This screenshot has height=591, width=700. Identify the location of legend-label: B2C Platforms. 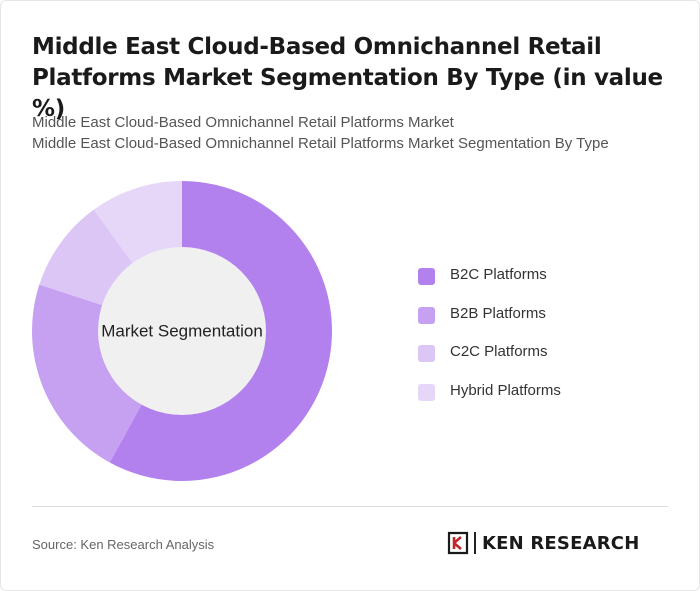
(498, 274).